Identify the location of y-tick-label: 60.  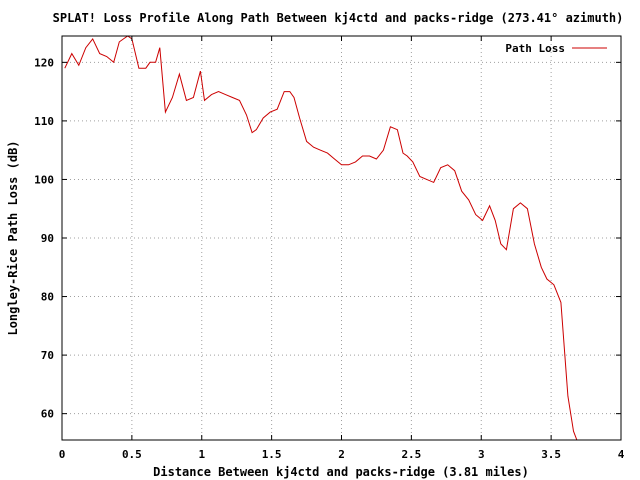
(47, 414).